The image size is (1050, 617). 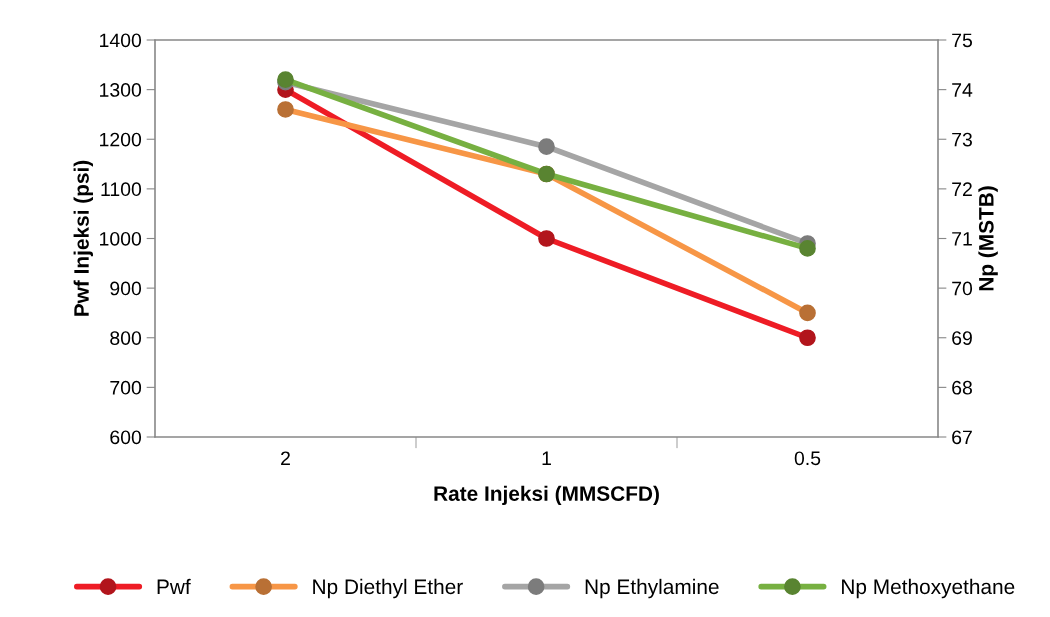 I want to click on x-tick-label: 0.5, so click(x=807, y=458).